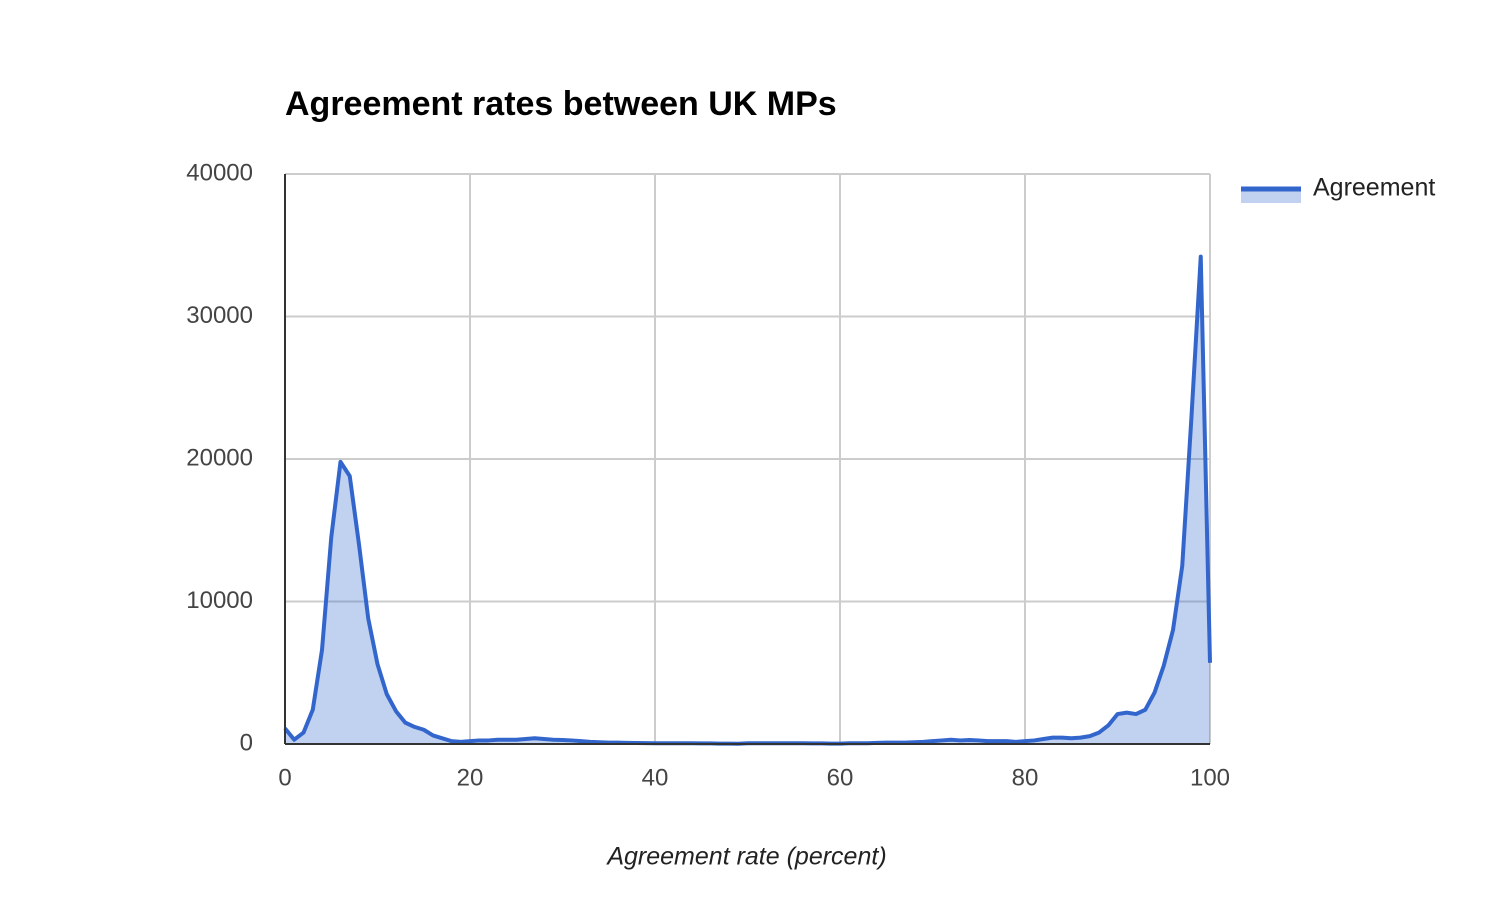  What do you see at coordinates (219, 315) in the screenshot?
I see `y-tick-label: 30000` at bounding box center [219, 315].